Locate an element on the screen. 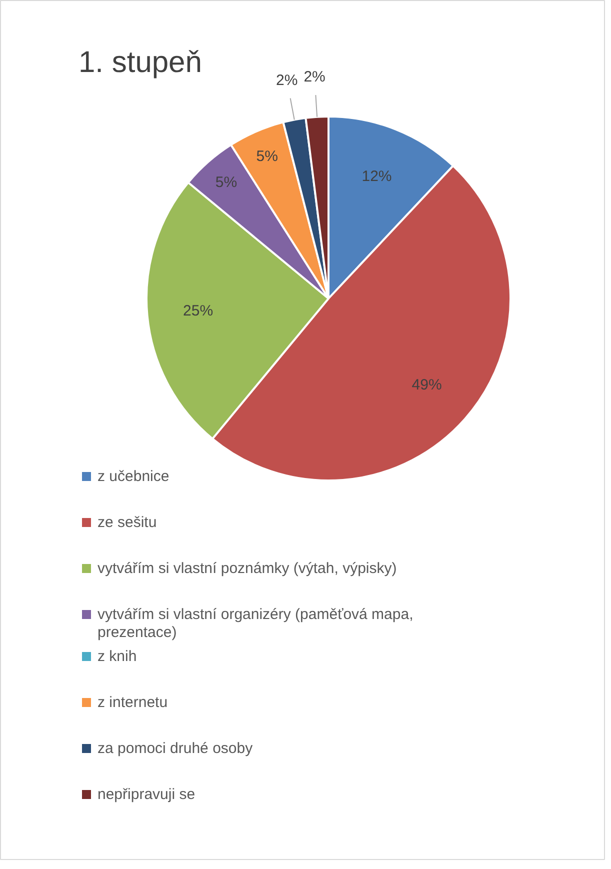 The image size is (611, 869). legend-label: z knih is located at coordinates (117, 656).